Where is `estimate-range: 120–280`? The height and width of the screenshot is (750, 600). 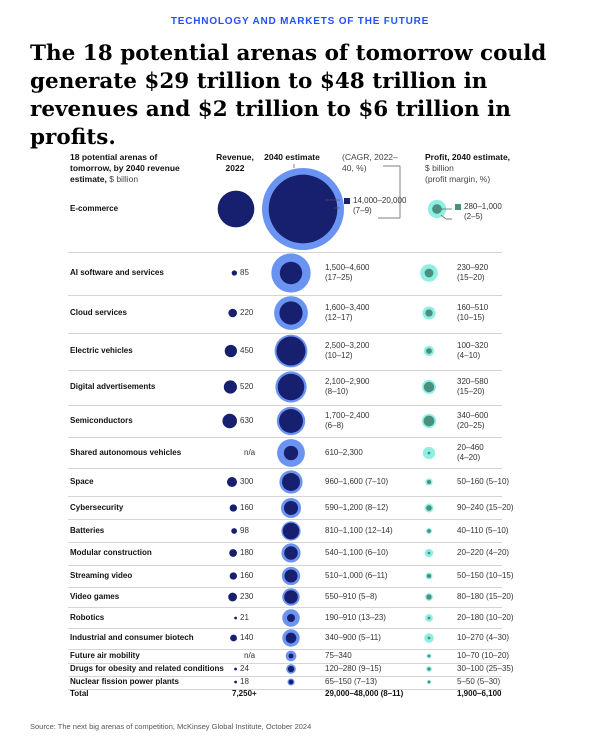
estimate-range: 120–280 is located at coordinates (341, 668).